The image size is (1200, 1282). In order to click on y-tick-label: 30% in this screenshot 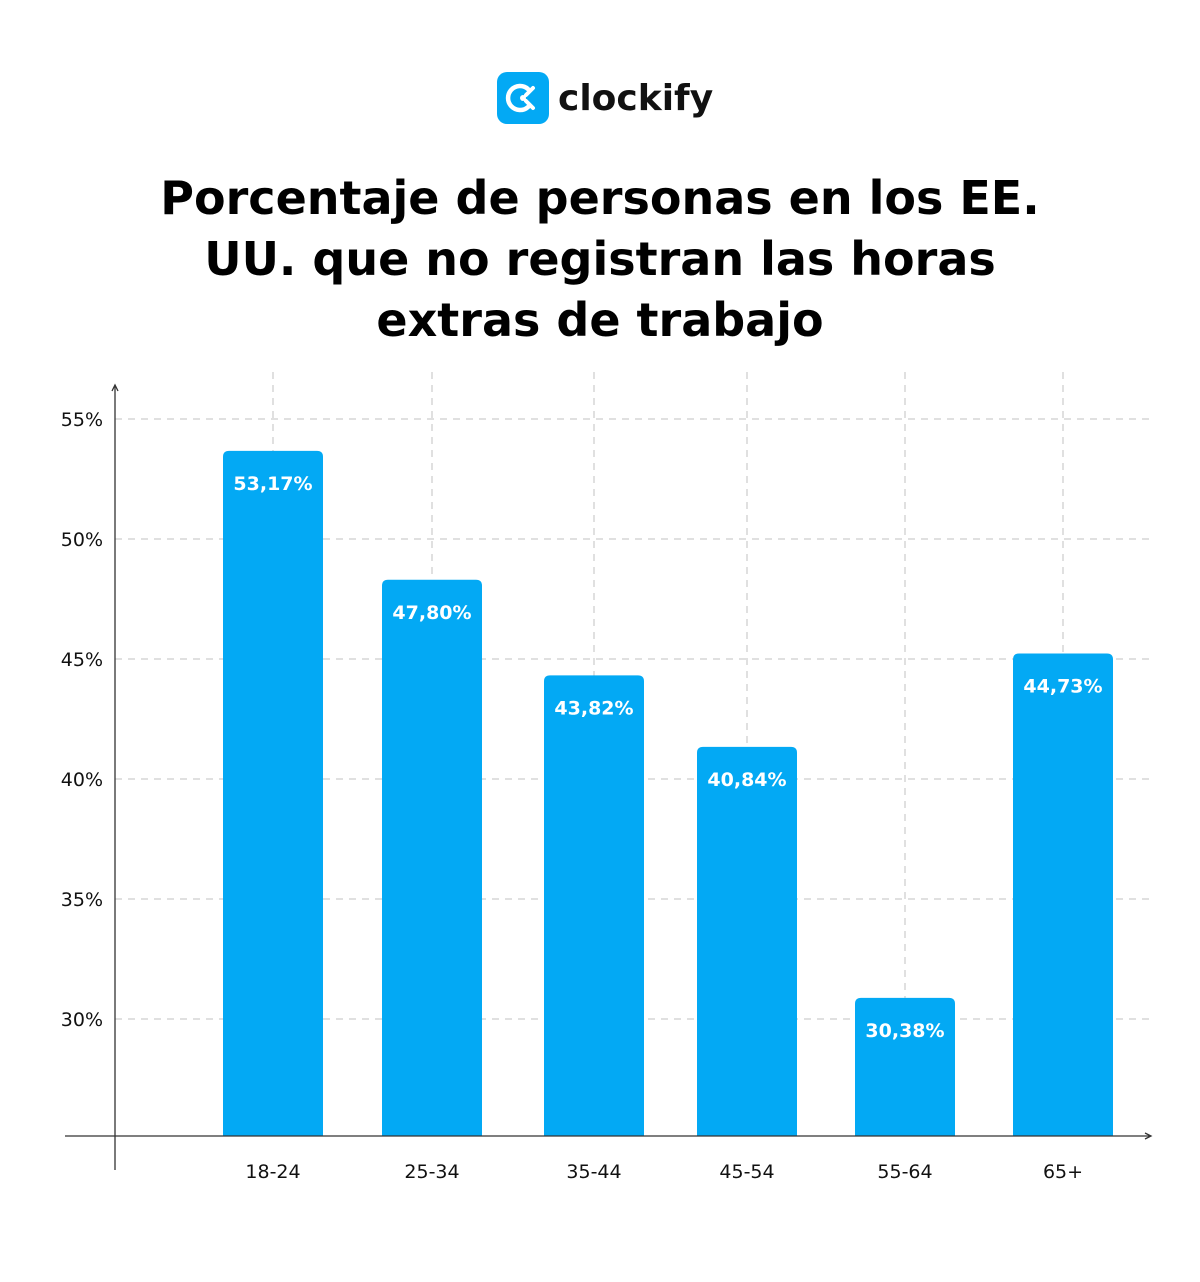, I will do `click(82, 1020)`.